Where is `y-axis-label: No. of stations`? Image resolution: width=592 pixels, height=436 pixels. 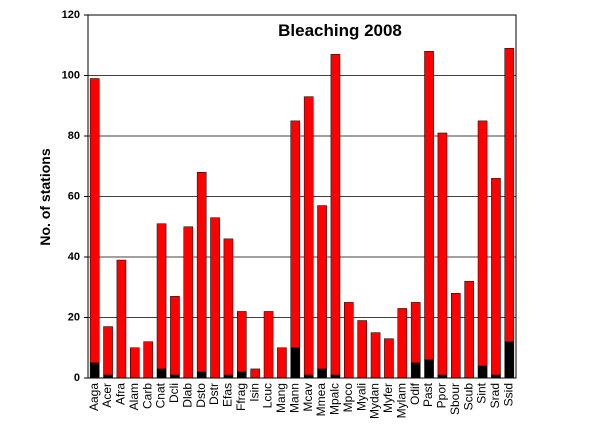
y-axis-label: No. of stations is located at coordinates (45, 196).